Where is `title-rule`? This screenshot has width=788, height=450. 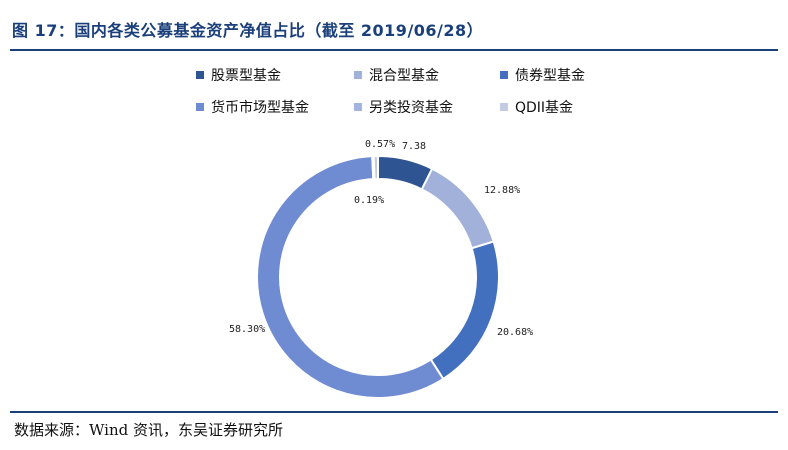
title-rule is located at coordinates (394, 50).